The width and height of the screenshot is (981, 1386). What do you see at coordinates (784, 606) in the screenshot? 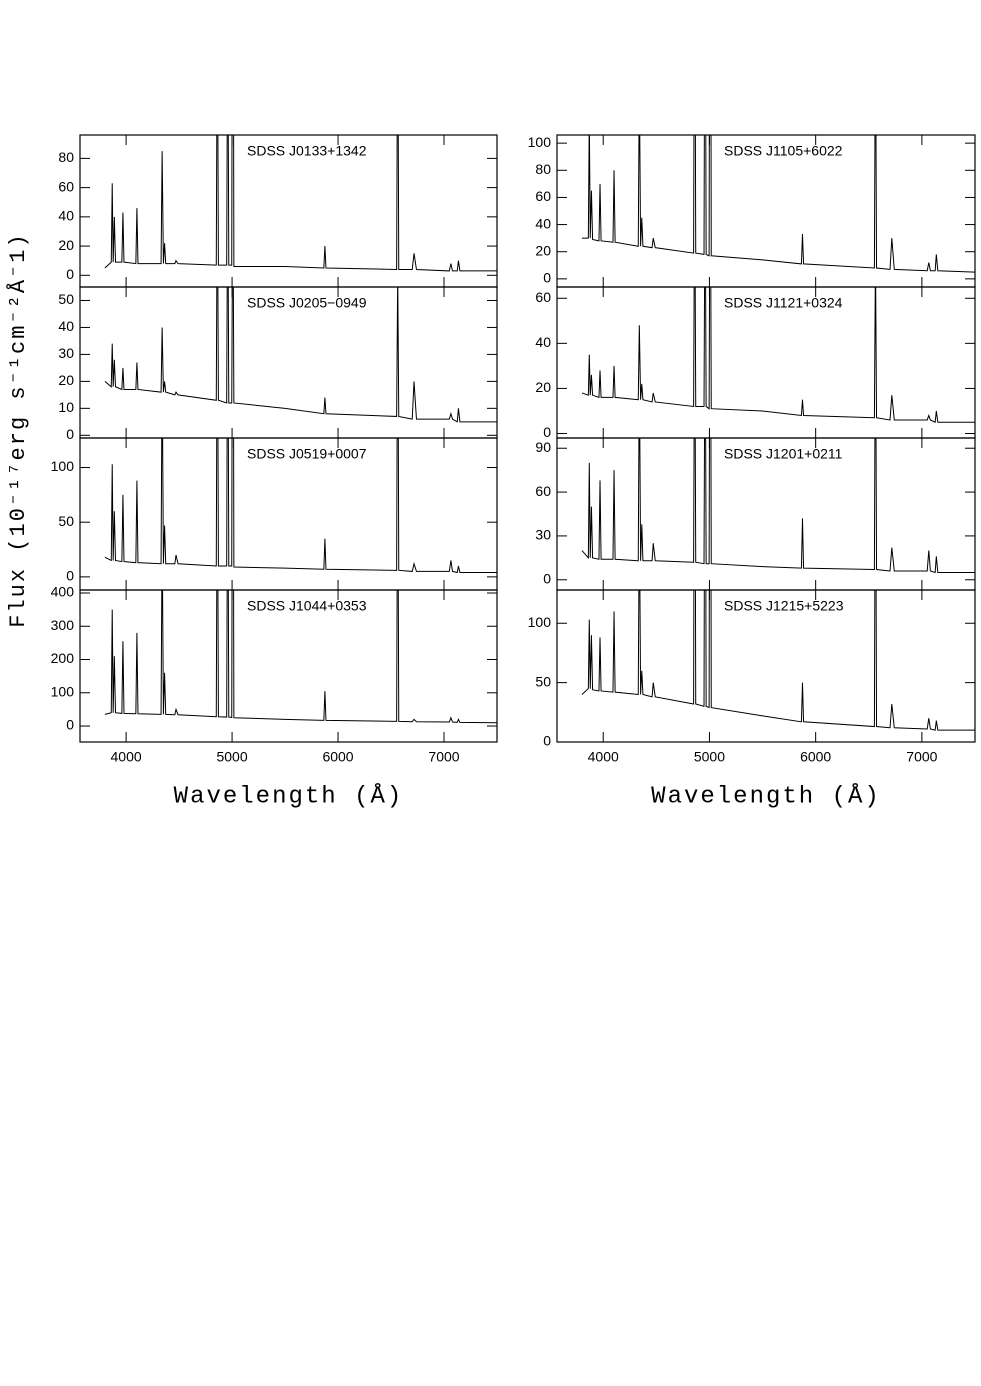
I see `panel-title: SDSS J1215+5223` at bounding box center [784, 606].